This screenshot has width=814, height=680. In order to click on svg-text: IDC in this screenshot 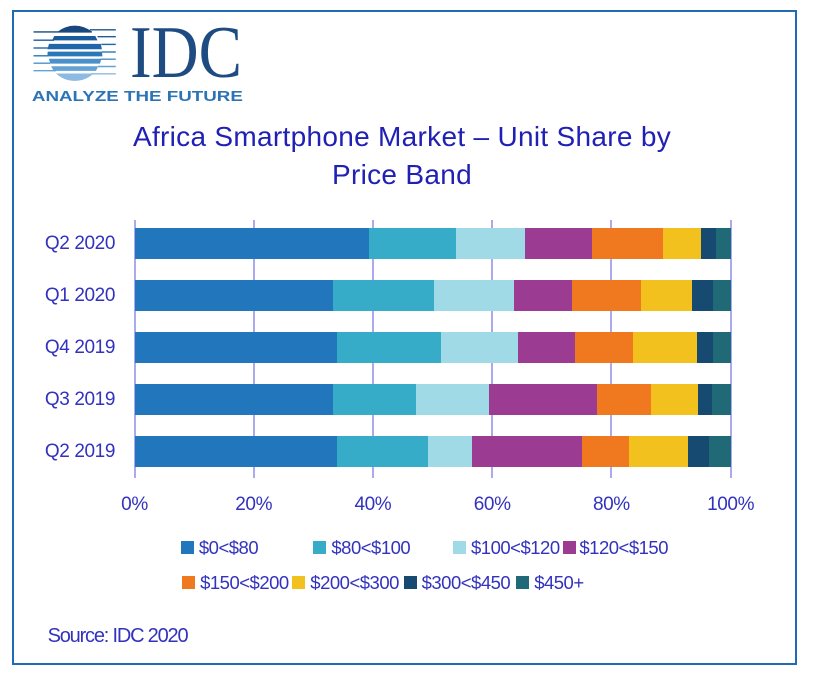, I will do `click(186, 56)`.